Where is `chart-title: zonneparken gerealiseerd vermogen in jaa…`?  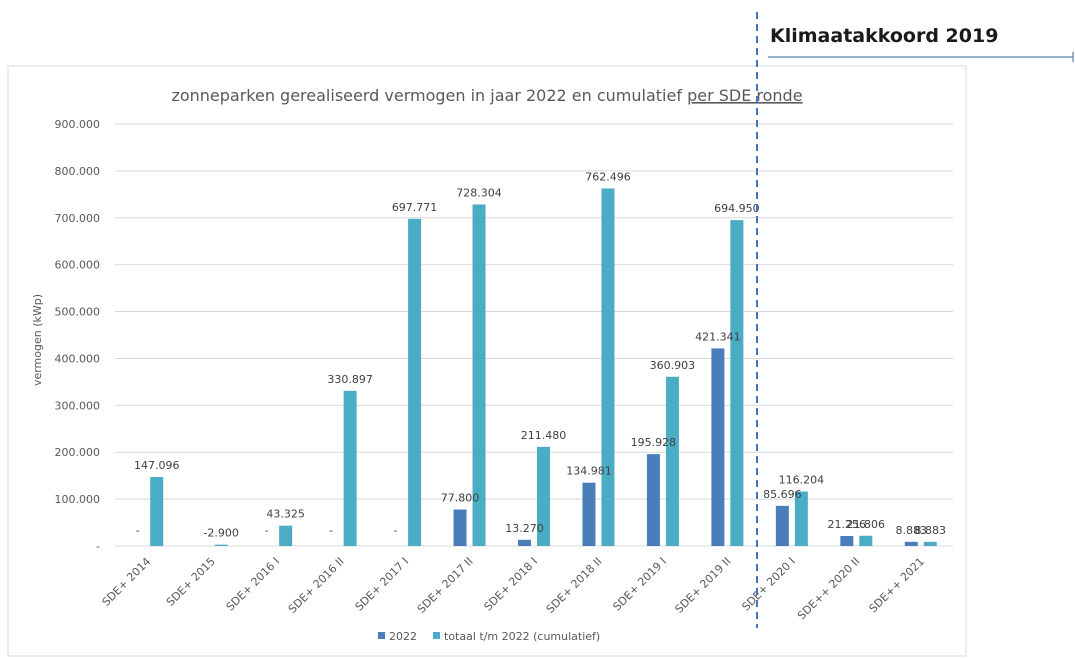
chart-title: zonneparken gerealiseerd vermogen in jaa… is located at coordinates (486, 95).